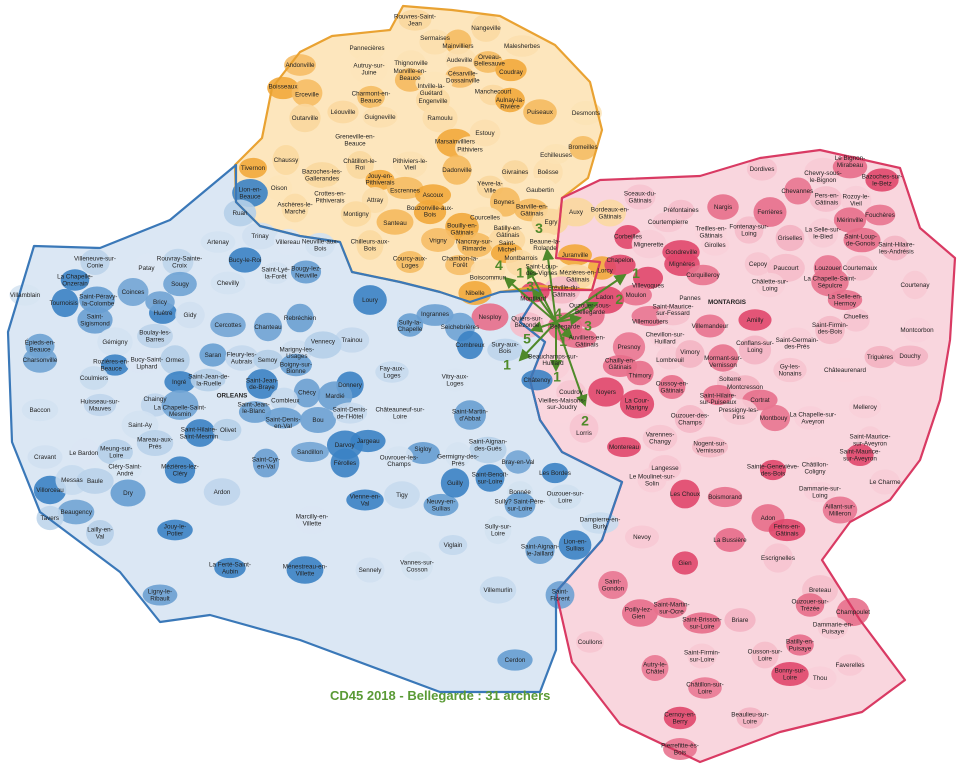 The image size is (965, 768). I want to click on commune-label: Saint-Benoît-sur-Loire, so click(490, 479).